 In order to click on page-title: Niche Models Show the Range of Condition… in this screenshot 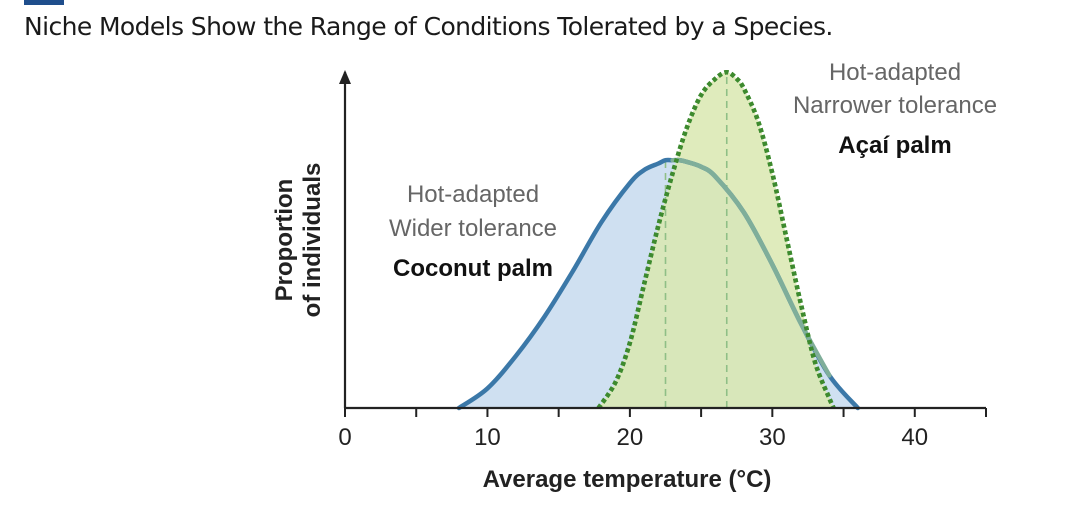, I will do `click(428, 26)`.